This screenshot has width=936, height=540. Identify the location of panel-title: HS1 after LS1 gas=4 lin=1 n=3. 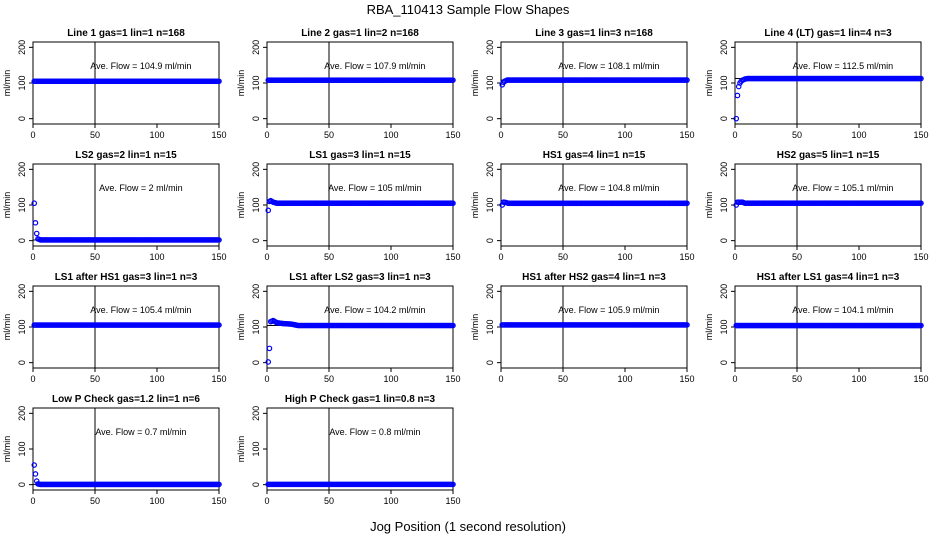
(828, 277).